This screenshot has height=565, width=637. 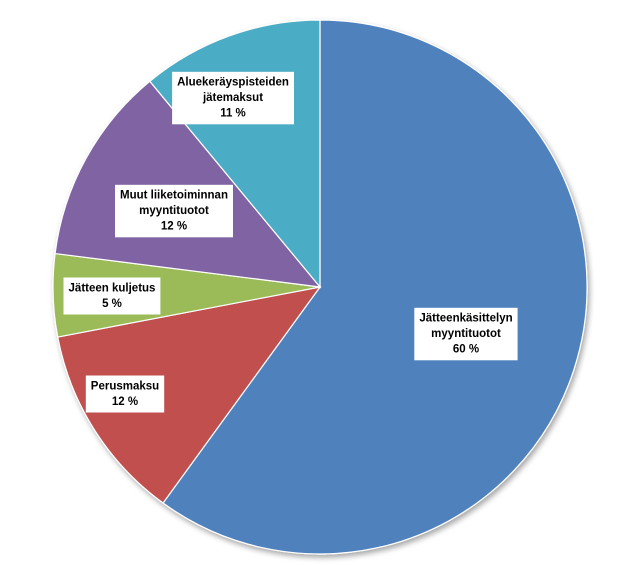 I want to click on data-label-5: Aluekeräyspisteiden jätemaksut 11 %, so click(x=233, y=98).